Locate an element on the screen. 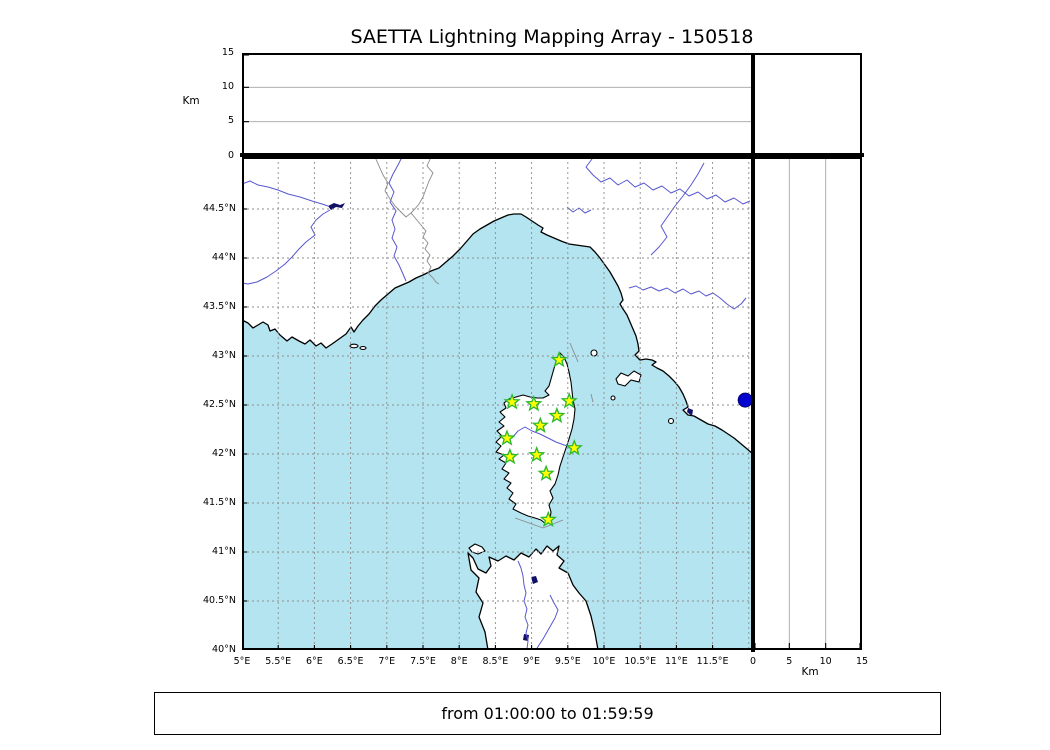  river-scrivia is located at coordinates (579, 210).